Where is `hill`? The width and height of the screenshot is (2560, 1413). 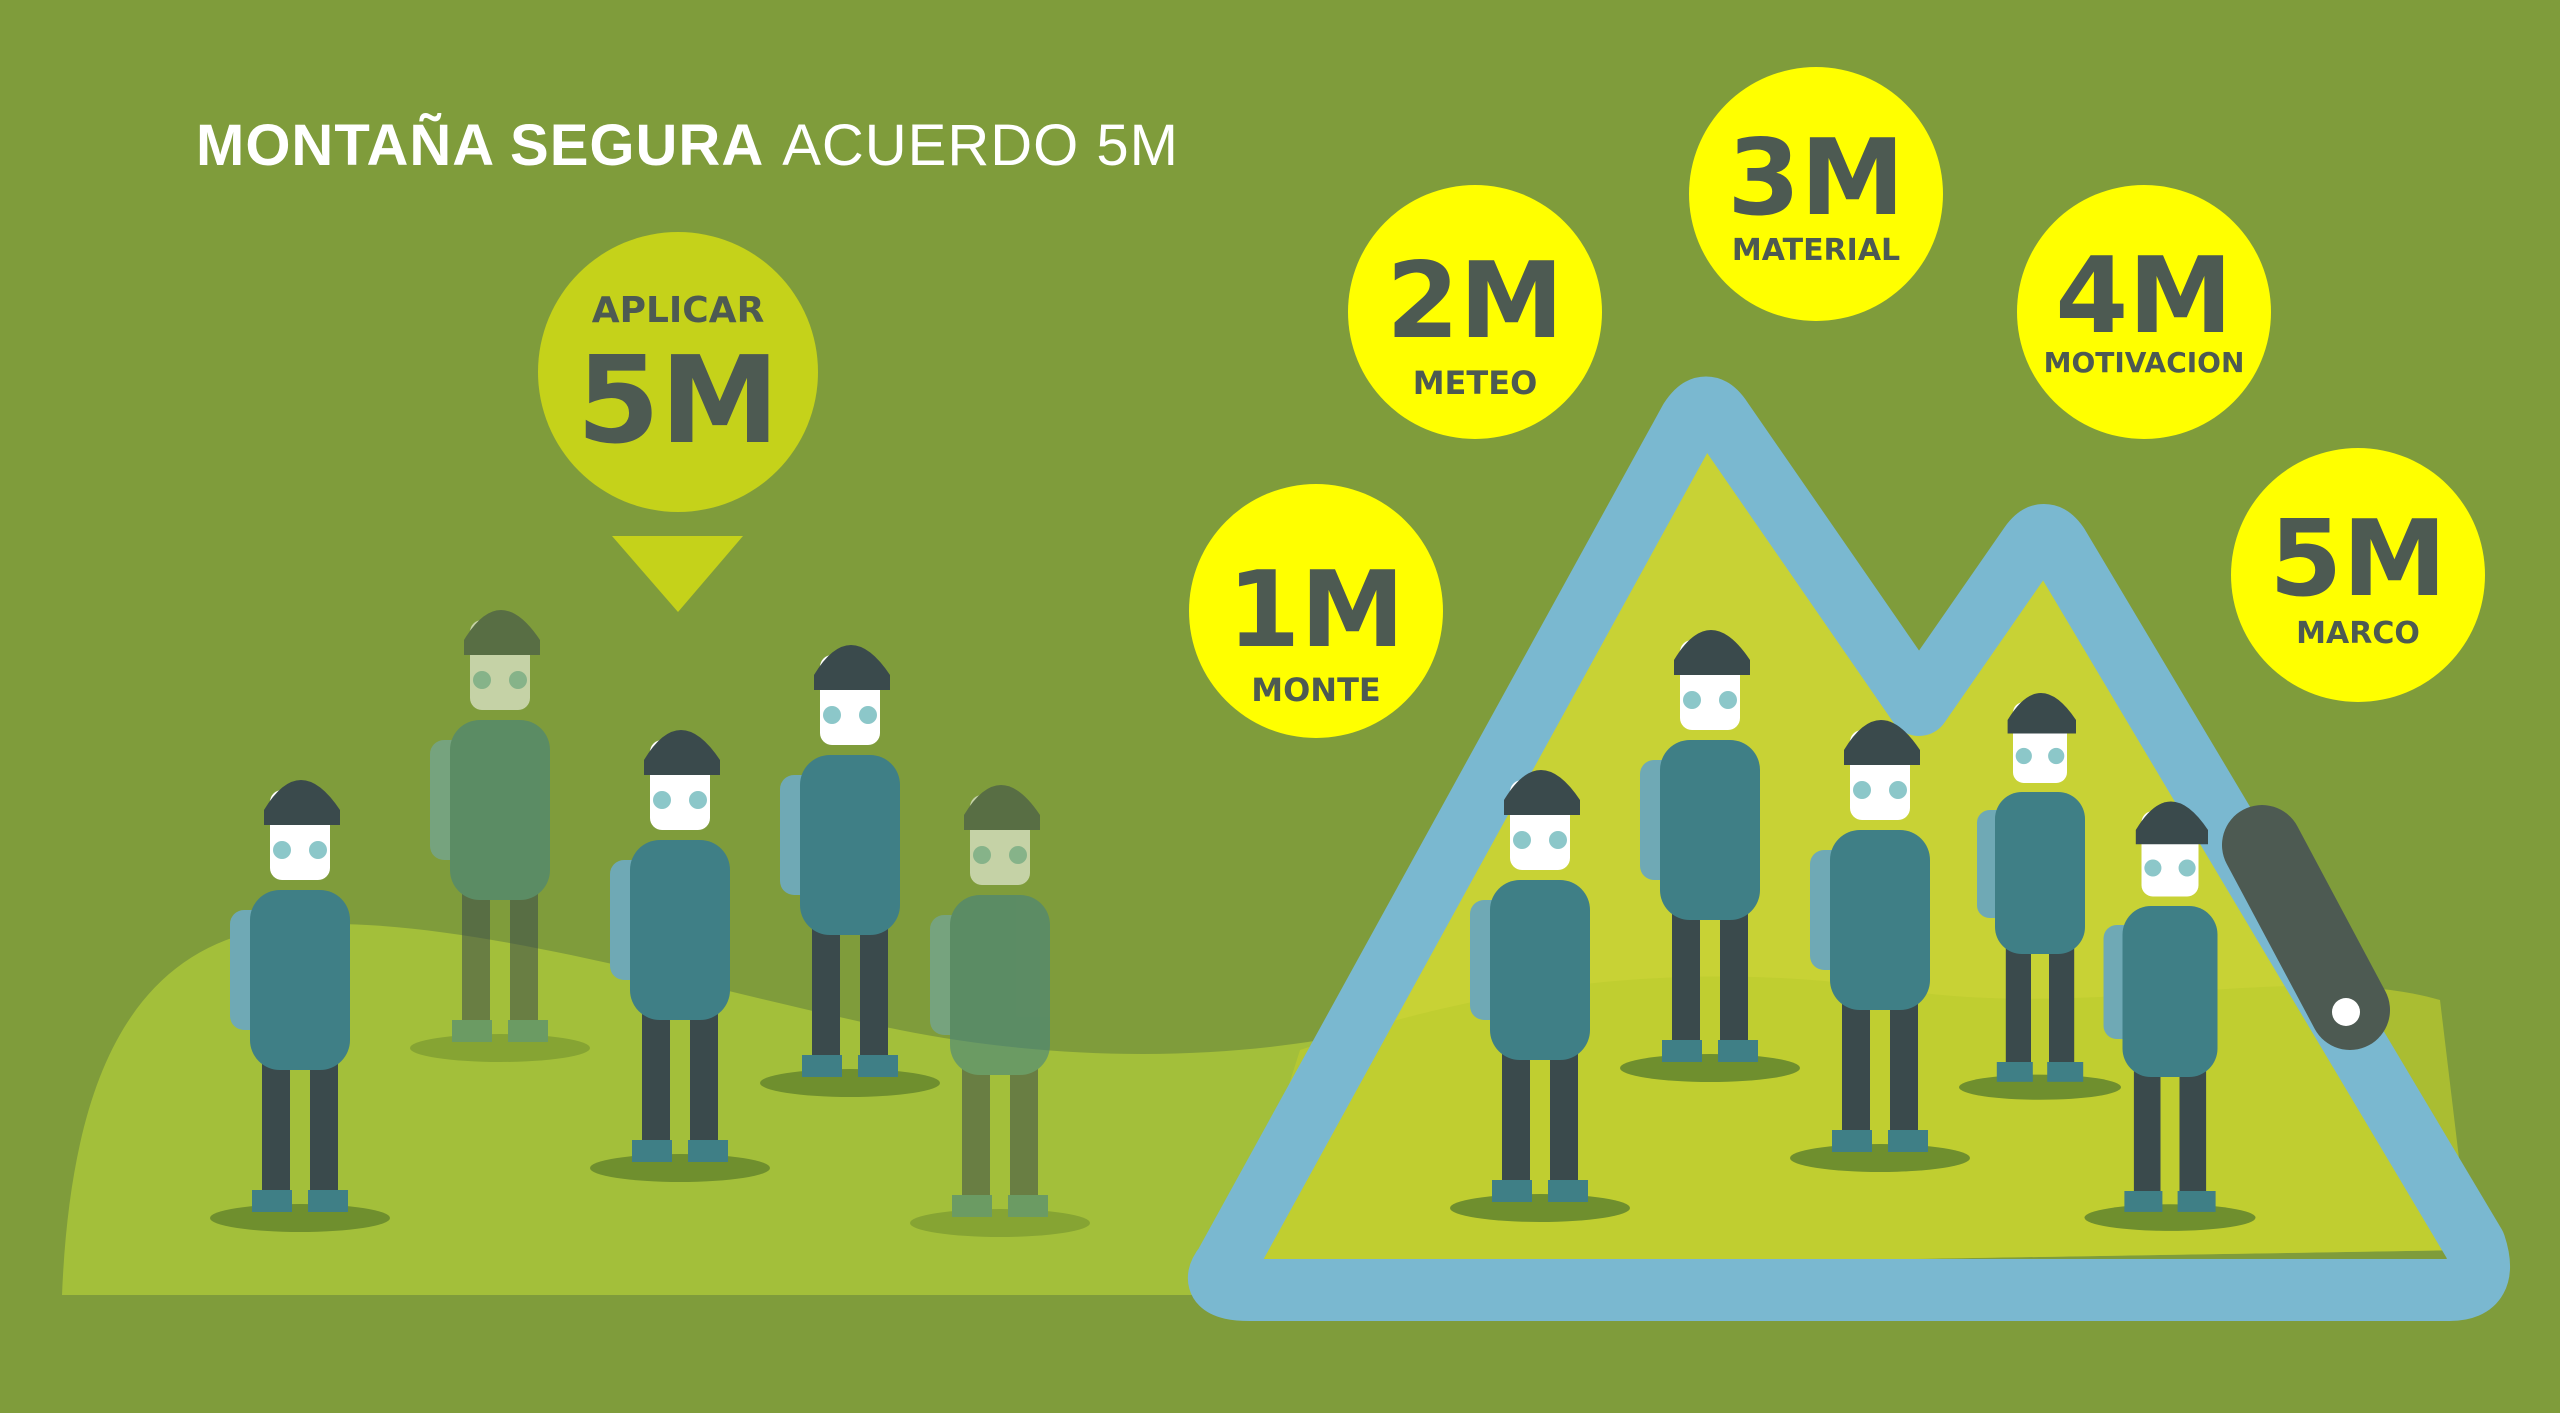 hill is located at coordinates (731, 1109).